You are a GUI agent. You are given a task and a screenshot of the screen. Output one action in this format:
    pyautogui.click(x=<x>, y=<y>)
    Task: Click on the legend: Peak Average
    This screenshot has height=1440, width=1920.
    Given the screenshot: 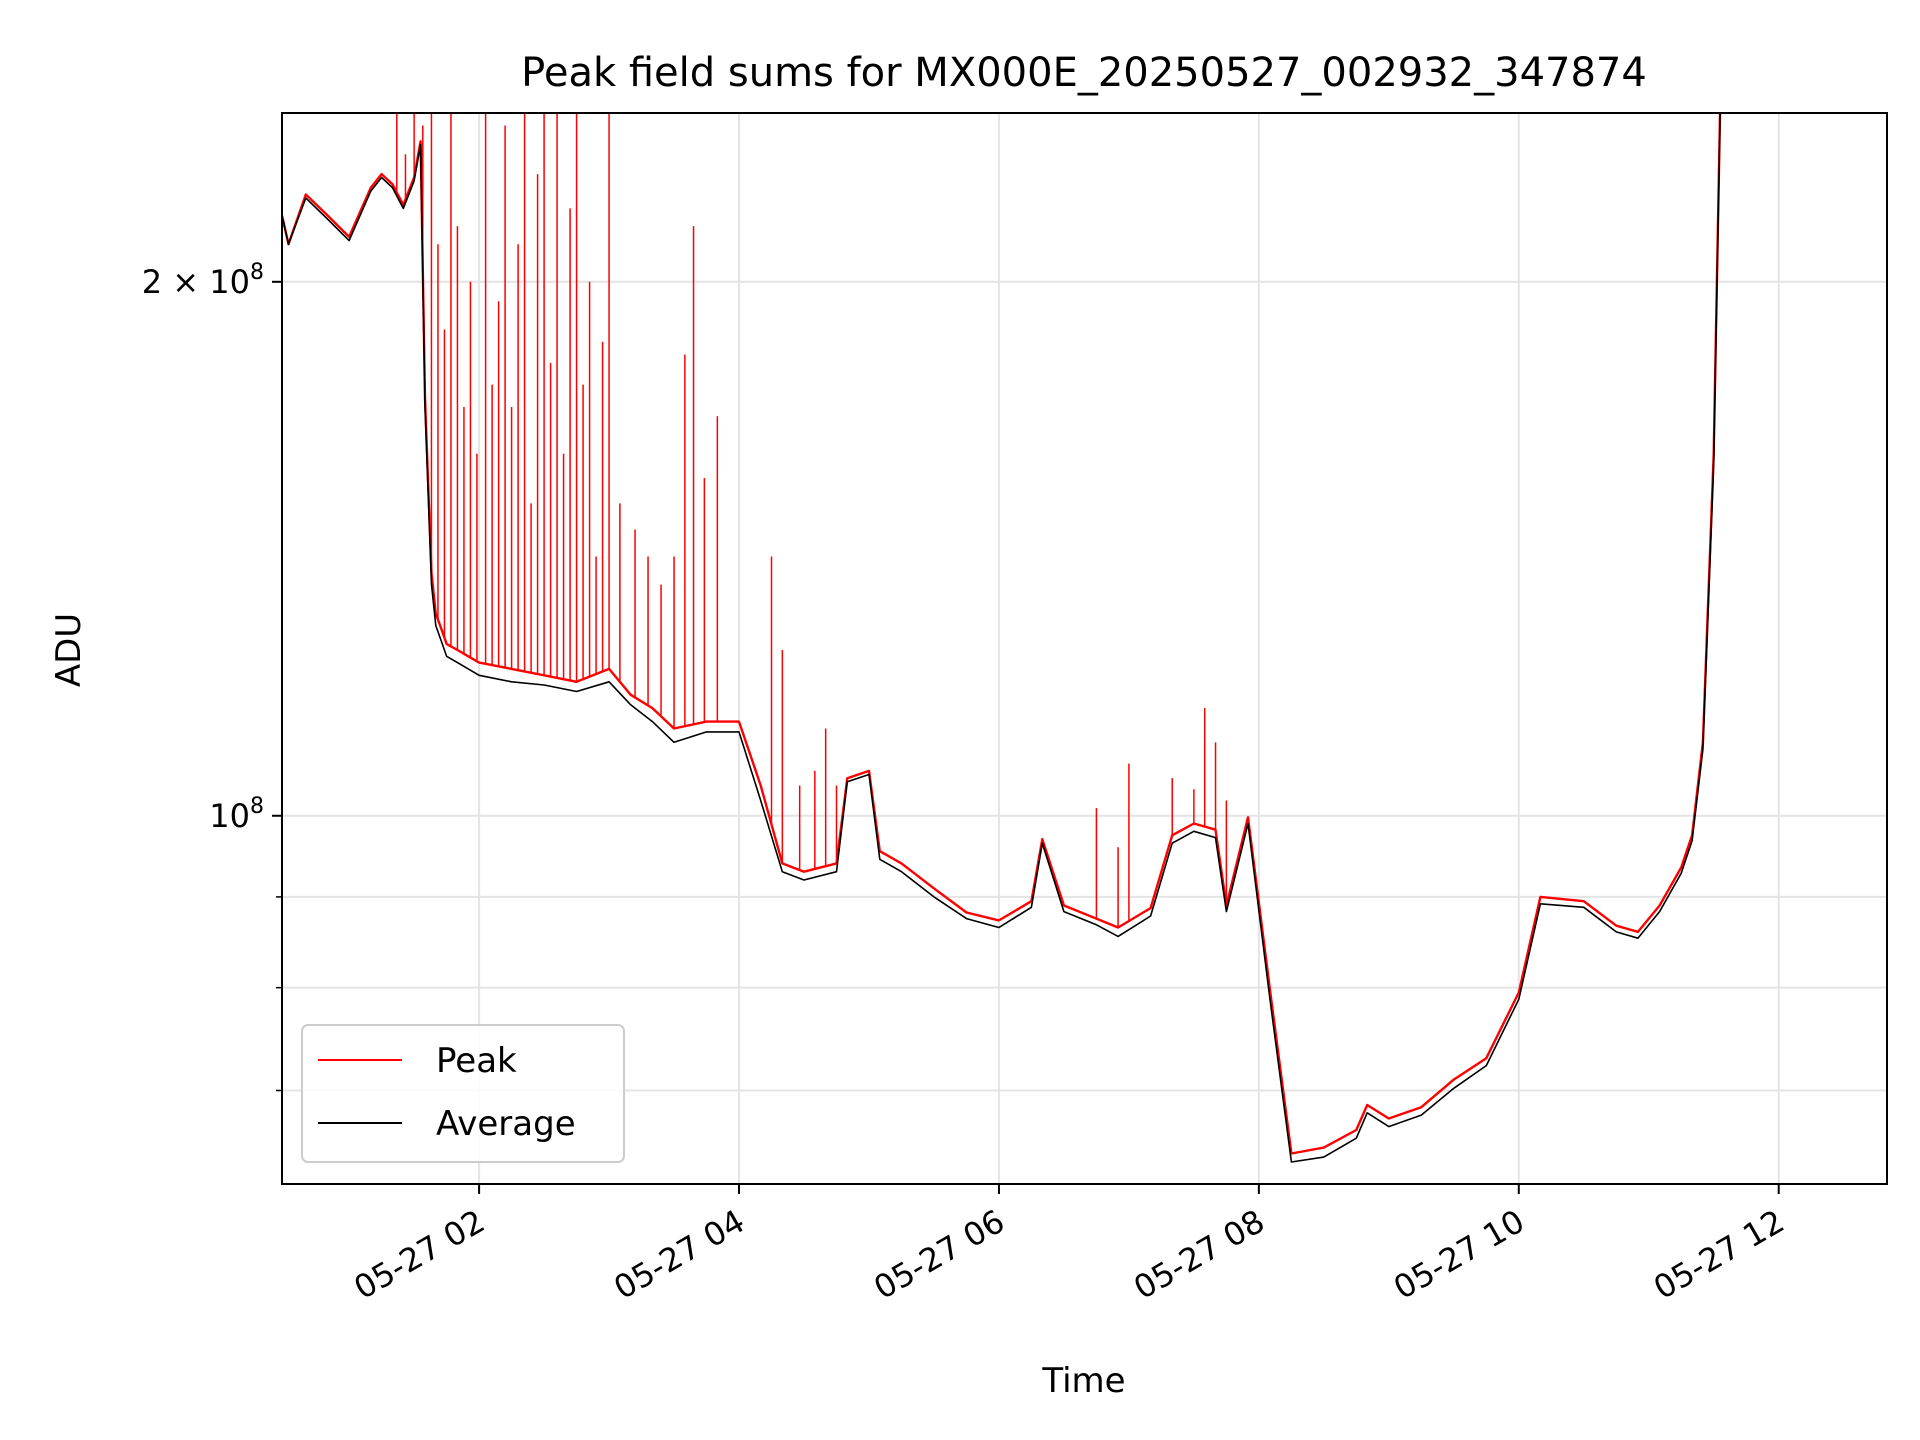 What is the action you would take?
    pyautogui.click(x=463, y=1093)
    